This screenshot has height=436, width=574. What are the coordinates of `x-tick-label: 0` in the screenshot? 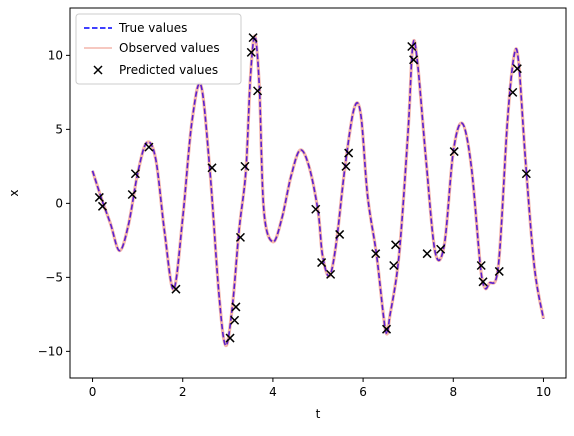 It's located at (93, 392).